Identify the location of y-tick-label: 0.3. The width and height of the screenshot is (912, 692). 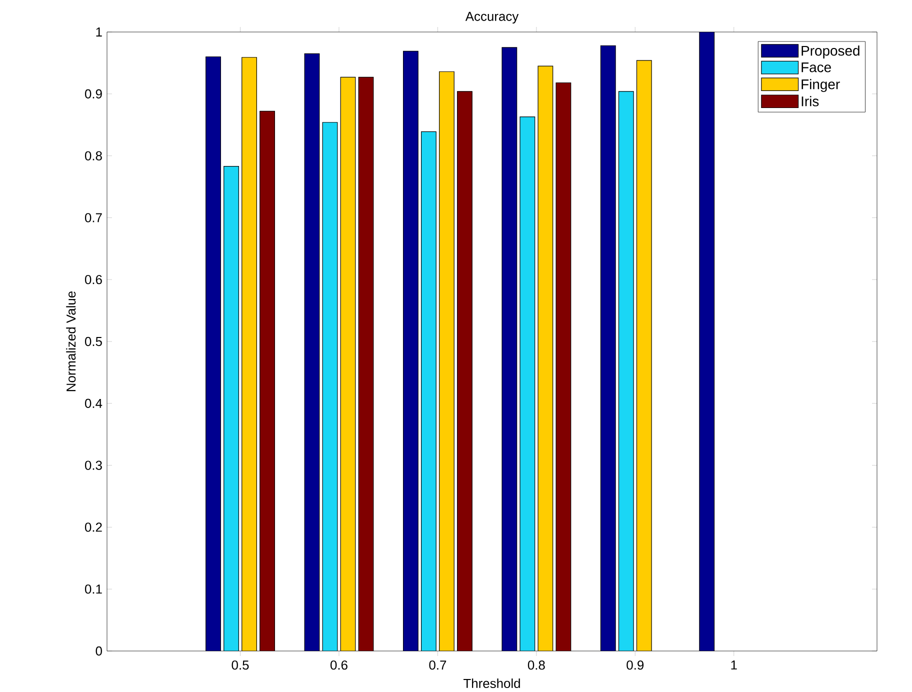
(93, 465).